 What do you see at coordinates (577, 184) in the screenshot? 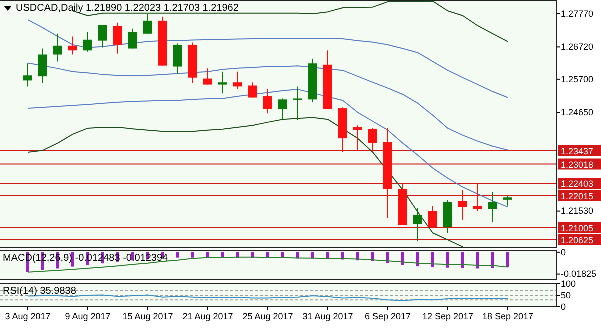
I see `ref-line-label: 1.22403` at bounding box center [577, 184].